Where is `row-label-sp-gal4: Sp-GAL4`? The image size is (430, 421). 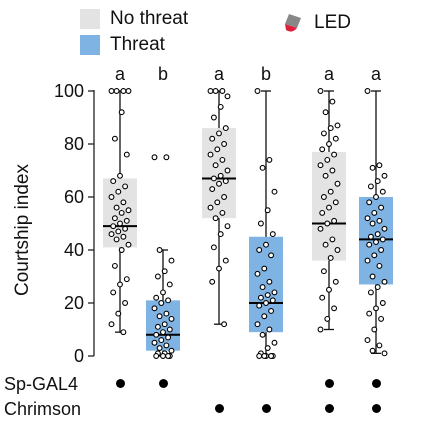
row-label-sp-gal4: Sp-GAL4 is located at coordinates (41, 384).